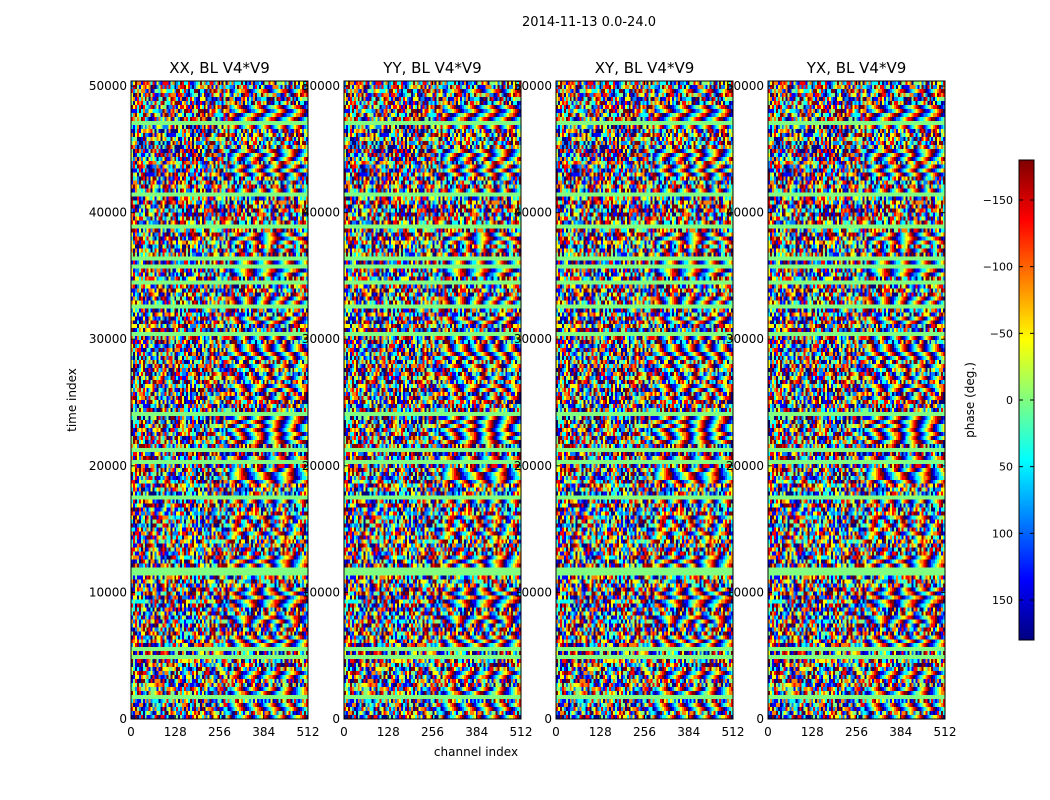  Describe the element at coordinates (1006, 467) in the screenshot. I see `colorbar-tick-label: 50` at that location.